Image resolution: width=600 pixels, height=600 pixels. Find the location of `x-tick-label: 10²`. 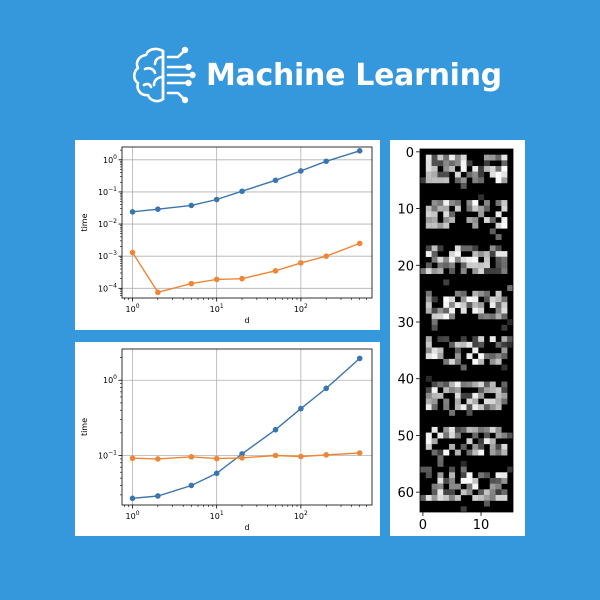

x-tick-label: 10² is located at coordinates (301, 515).